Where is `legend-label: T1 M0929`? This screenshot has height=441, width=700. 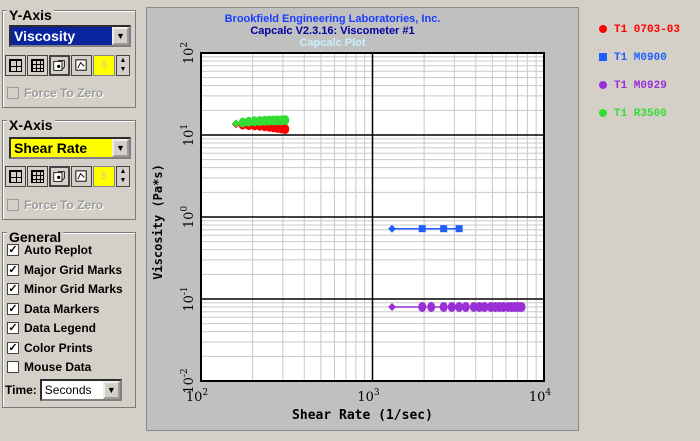
legend-label: T1 M0929 is located at coordinates (640, 86).